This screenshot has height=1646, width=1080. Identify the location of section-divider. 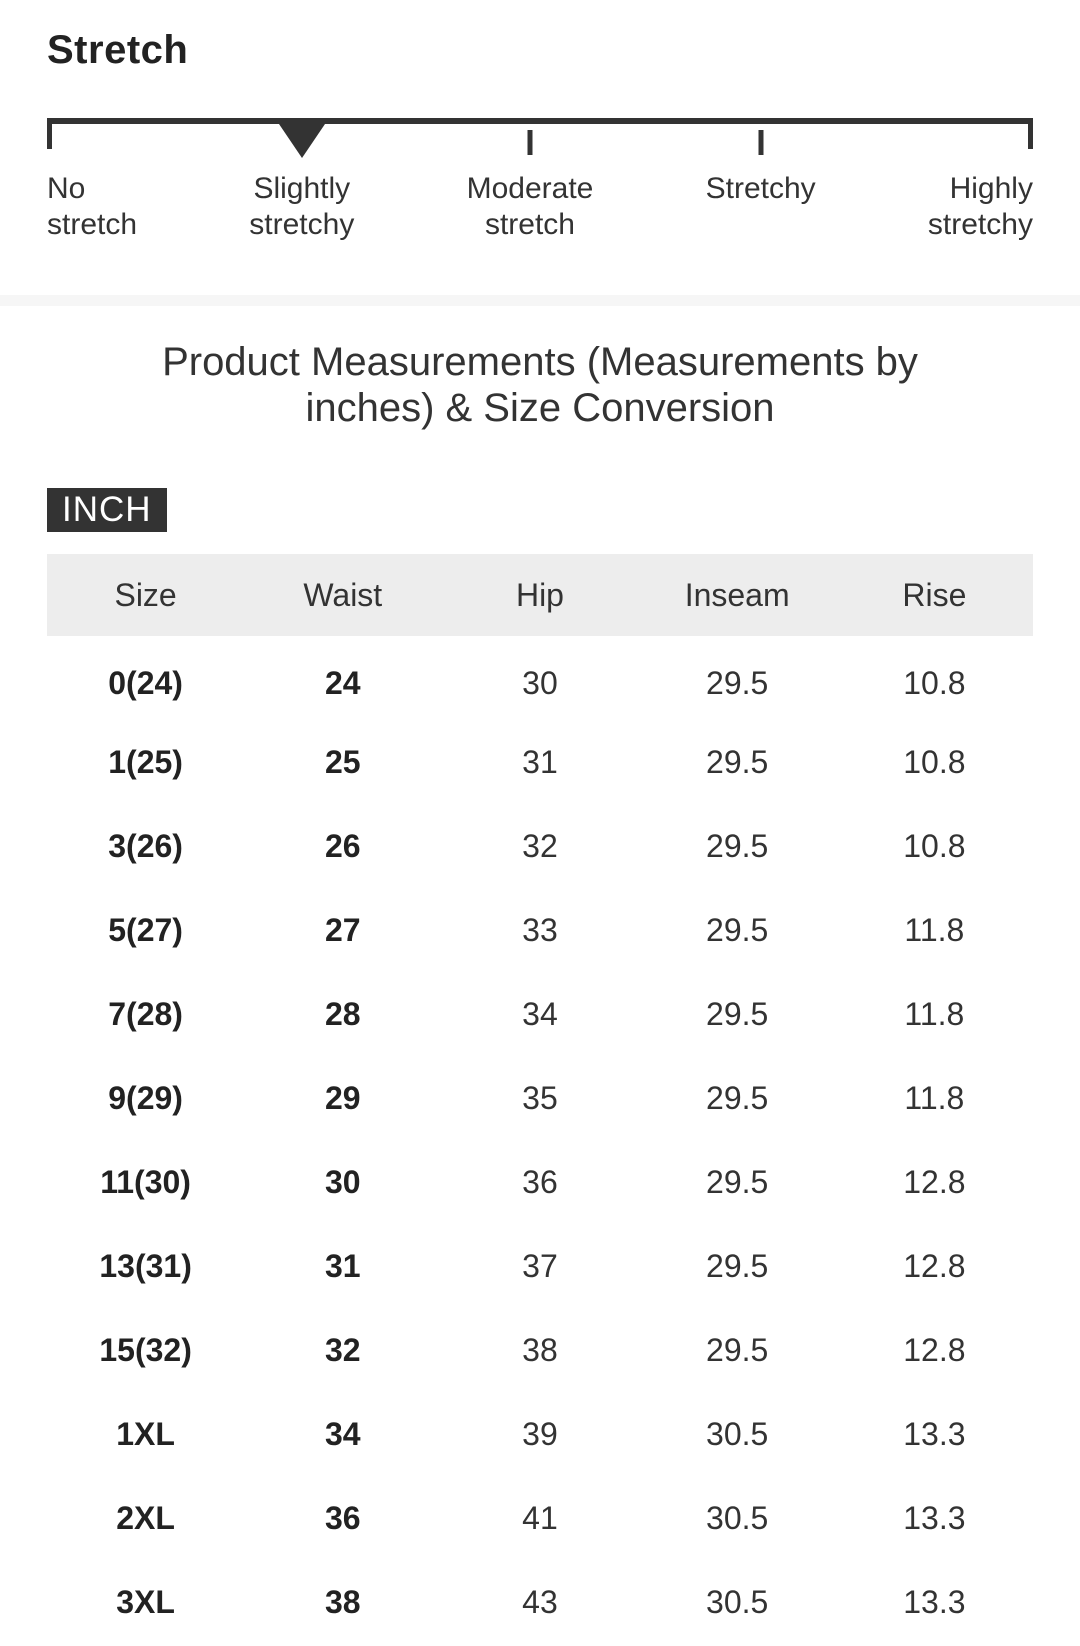
(540, 300).